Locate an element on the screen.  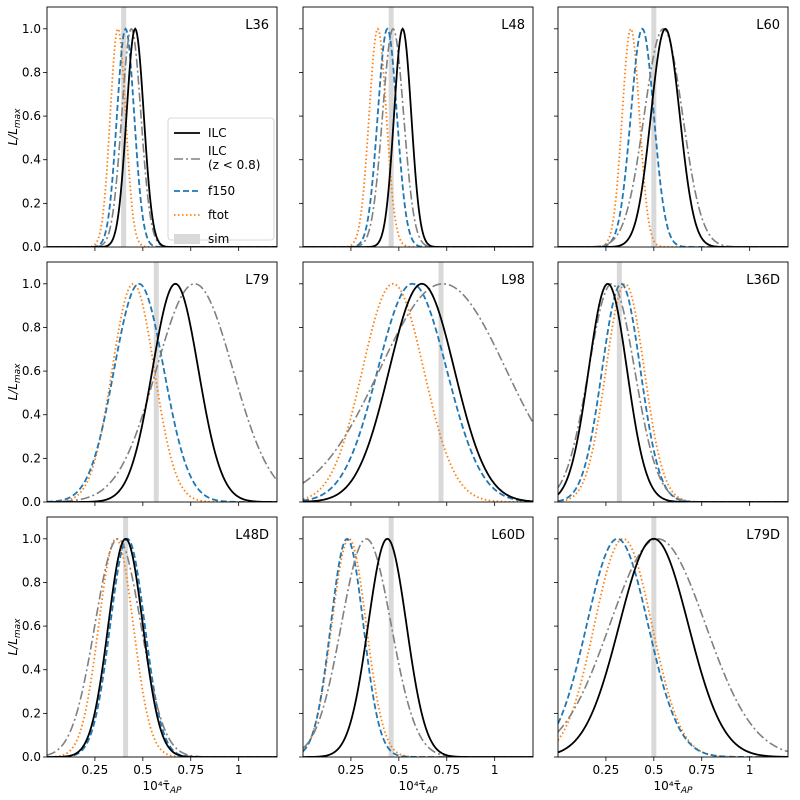
panel-l98: L98 is located at coordinates (416, 383).